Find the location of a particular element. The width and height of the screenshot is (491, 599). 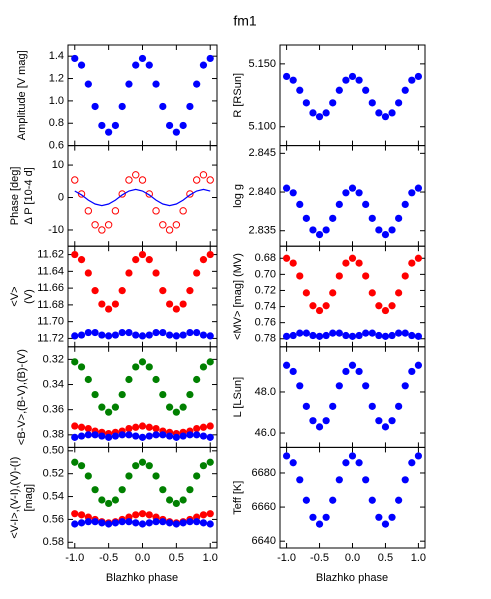

y-tick-label: 0.8 is located at coordinates (56, 123).